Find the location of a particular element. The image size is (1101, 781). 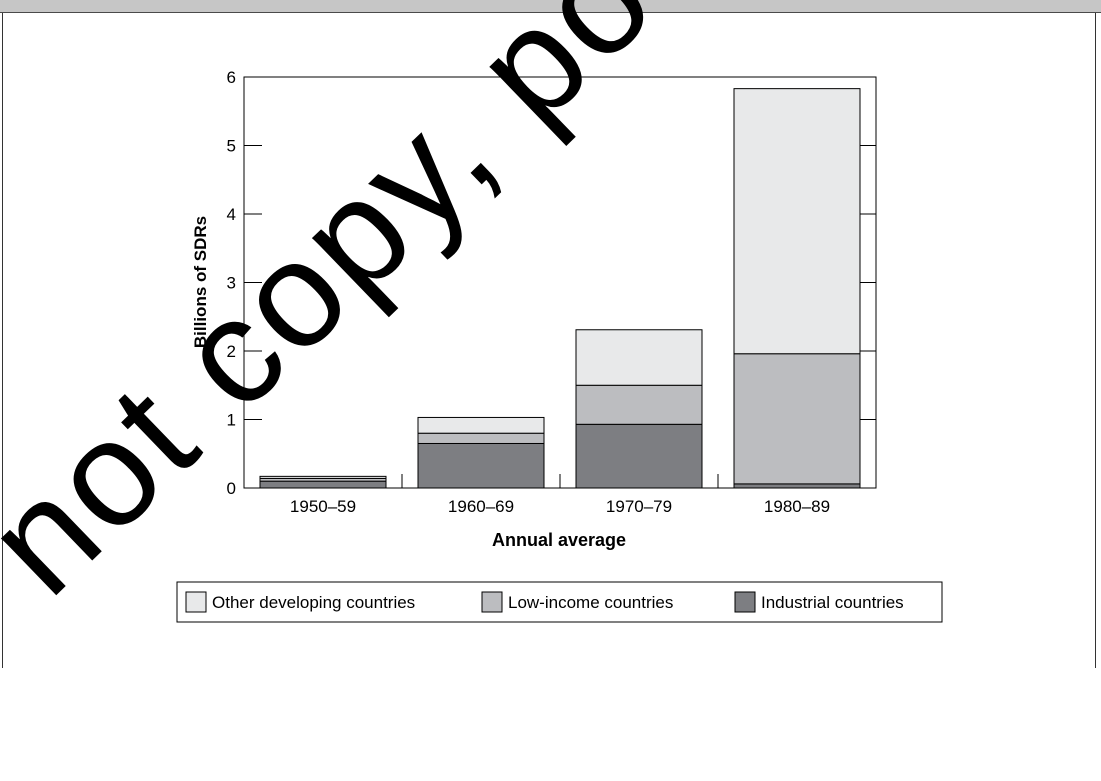

y-tick-label: 3 is located at coordinates (231, 283).